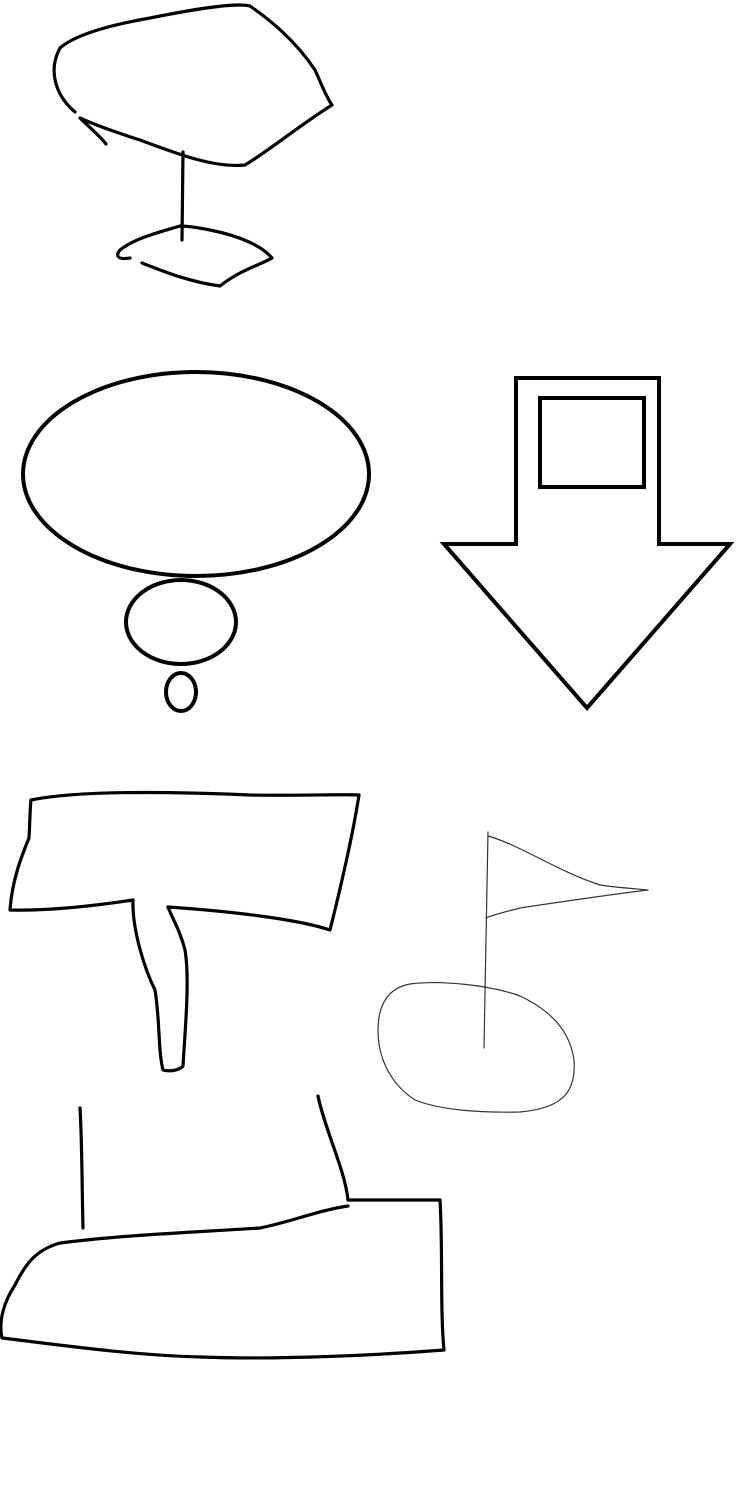 This screenshot has height=1504, width=746. What do you see at coordinates (513, 972) in the screenshot?
I see `golf-flag-sketch` at bounding box center [513, 972].